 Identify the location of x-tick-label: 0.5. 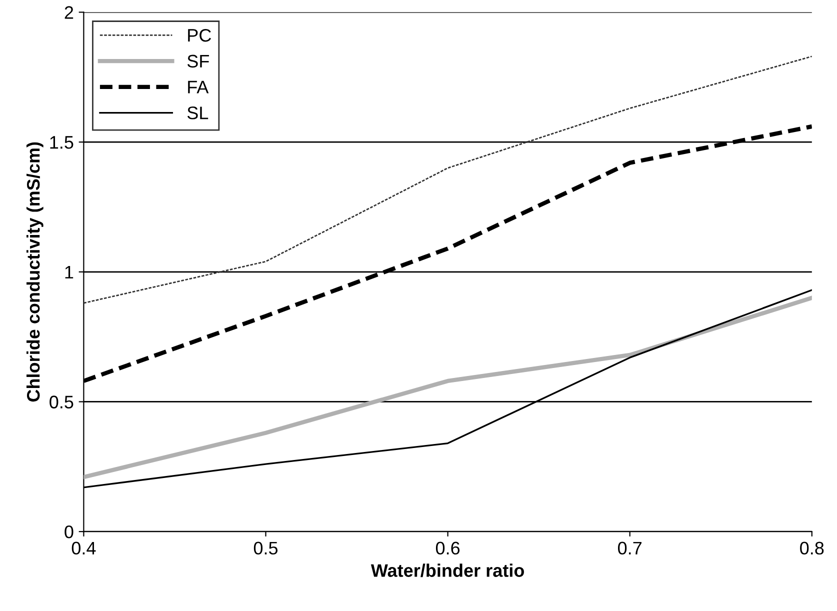
(266, 548).